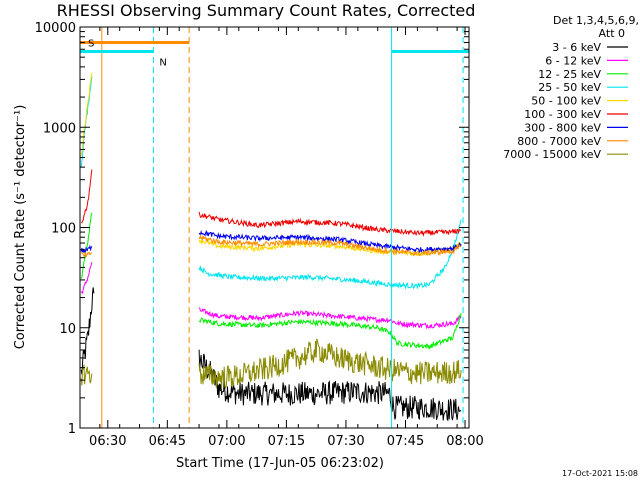 Image resolution: width=640 pixels, height=480 pixels. Describe the element at coordinates (286, 441) in the screenshot. I see `x-tick-label: 07:15` at that location.